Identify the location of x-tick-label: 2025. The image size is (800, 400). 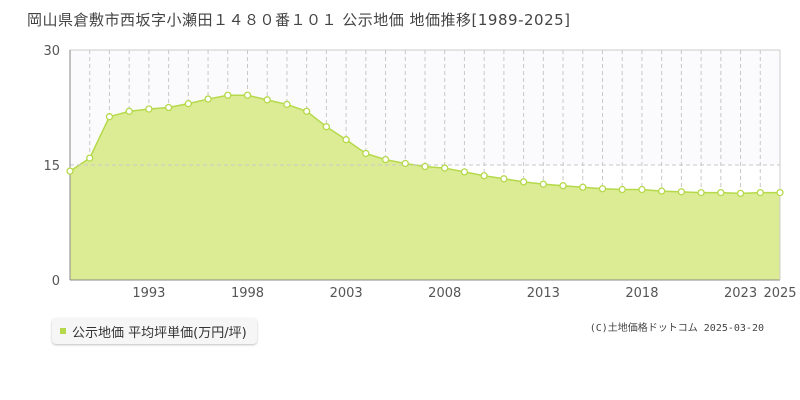
(779, 293).